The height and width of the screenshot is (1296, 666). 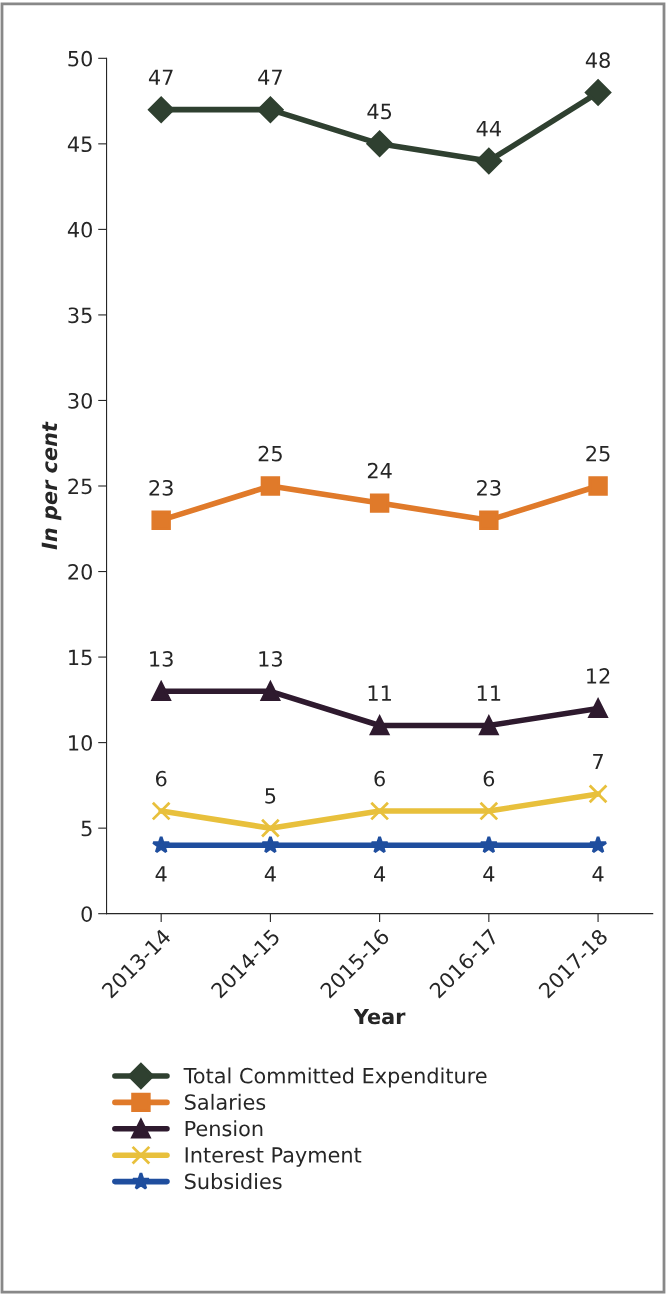 I want to click on y-tick-label: 5, so click(x=86, y=828).